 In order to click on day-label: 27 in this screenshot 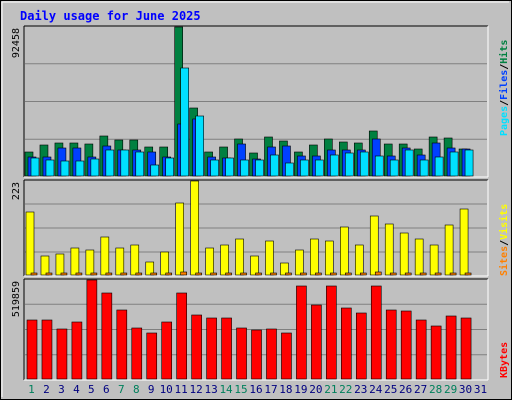, I will do `click(420, 389)`.